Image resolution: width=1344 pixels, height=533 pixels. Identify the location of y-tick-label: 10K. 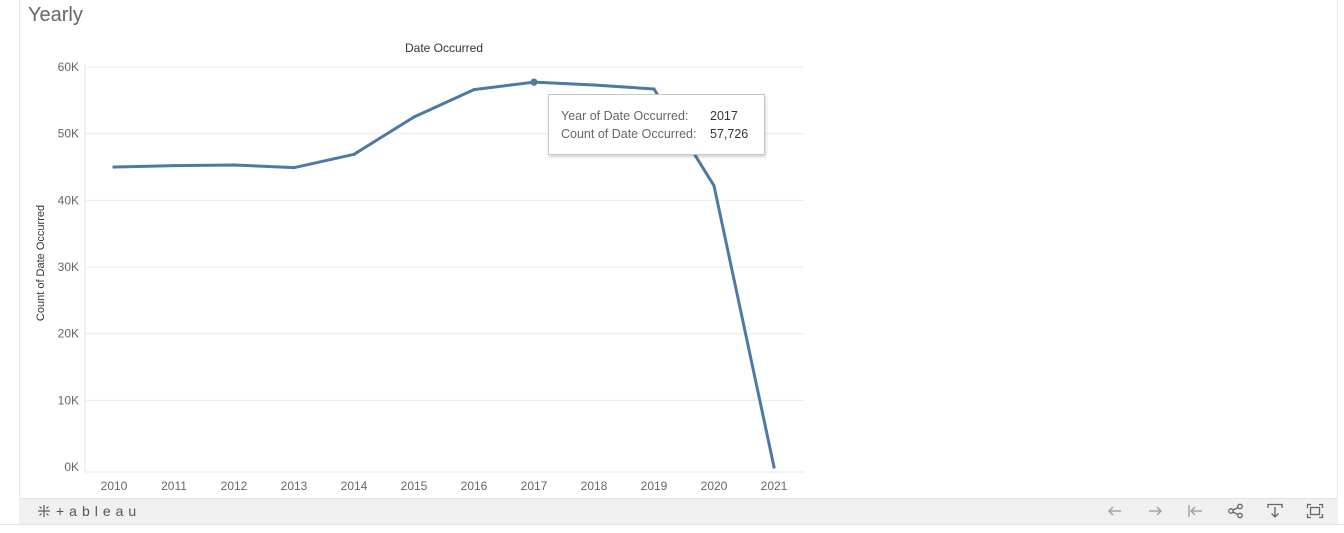
(68, 400).